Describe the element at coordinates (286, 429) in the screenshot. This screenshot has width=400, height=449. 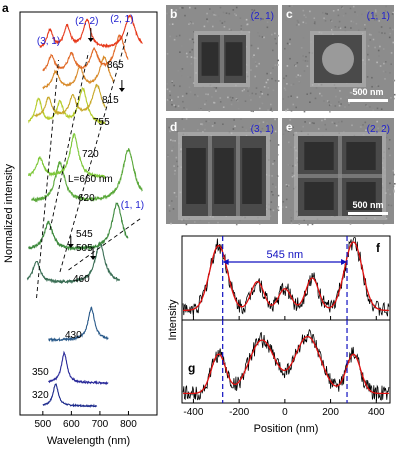
I see `x-axis-label-fg: Position (nm)` at that location.